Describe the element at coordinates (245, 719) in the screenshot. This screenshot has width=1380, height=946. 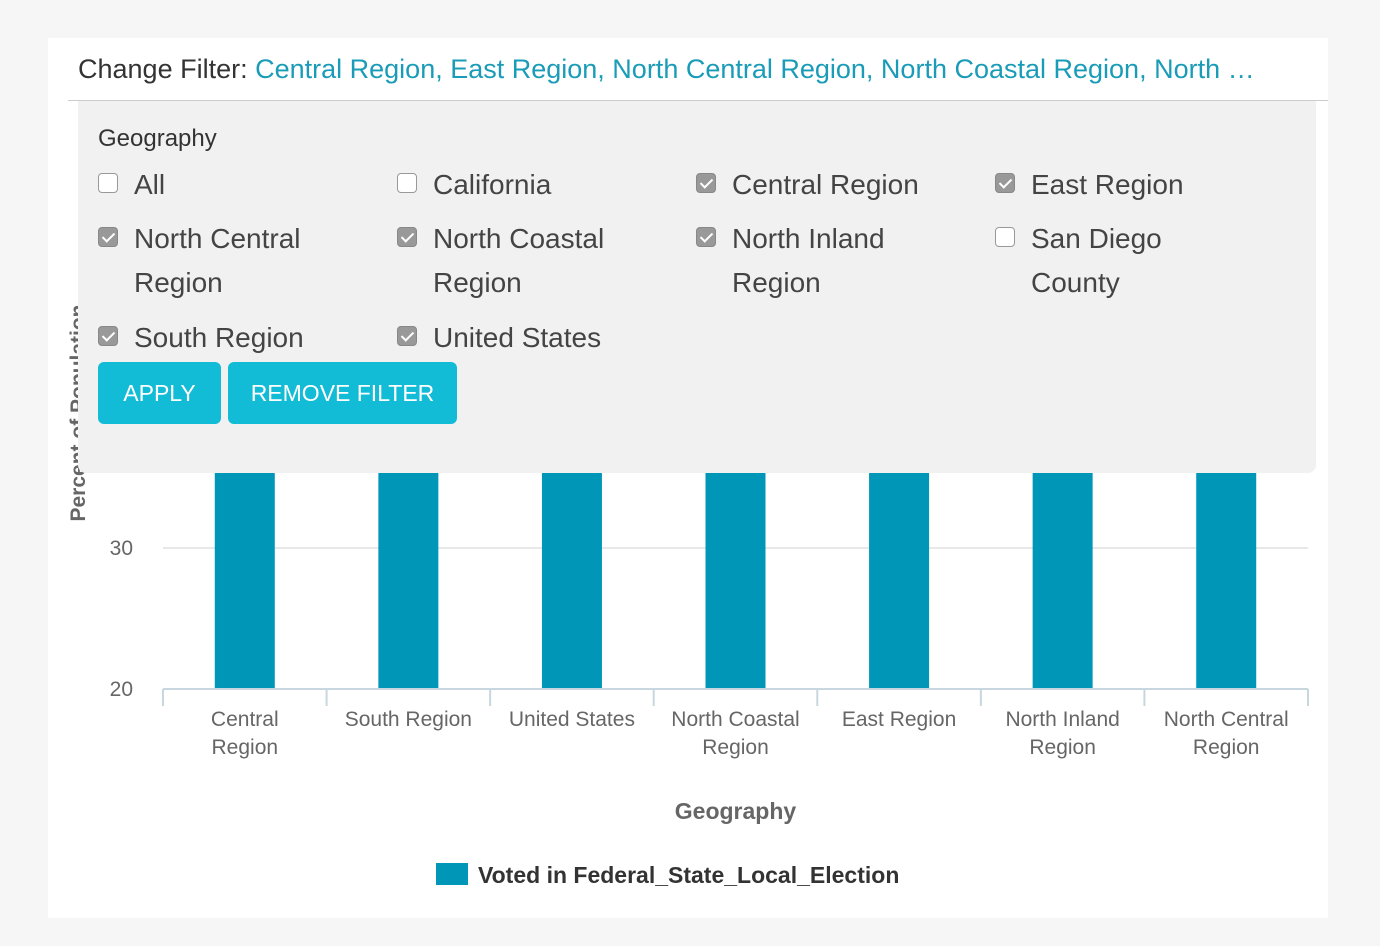
I see `x-tick-line: Central` at that location.